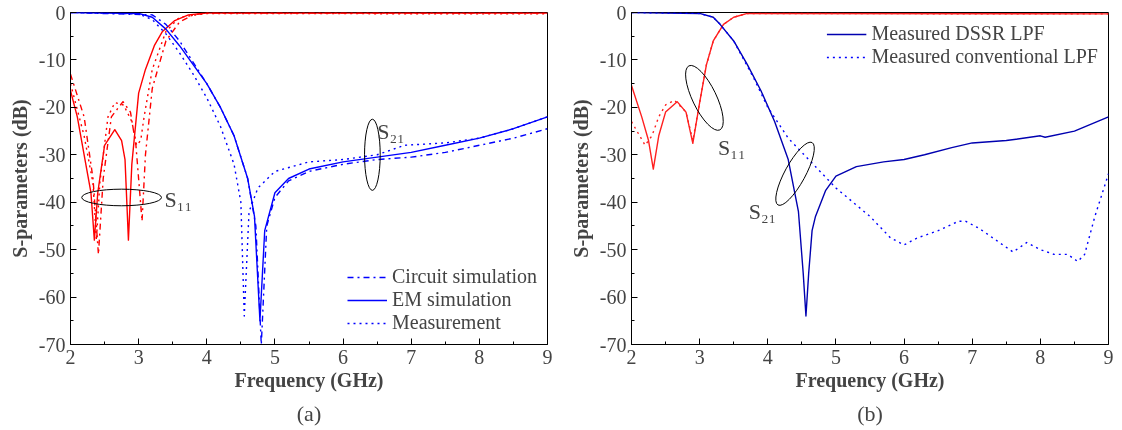 The height and width of the screenshot is (430, 1122). I want to click on legend-label: Measured DSSR LPF, so click(958, 33).